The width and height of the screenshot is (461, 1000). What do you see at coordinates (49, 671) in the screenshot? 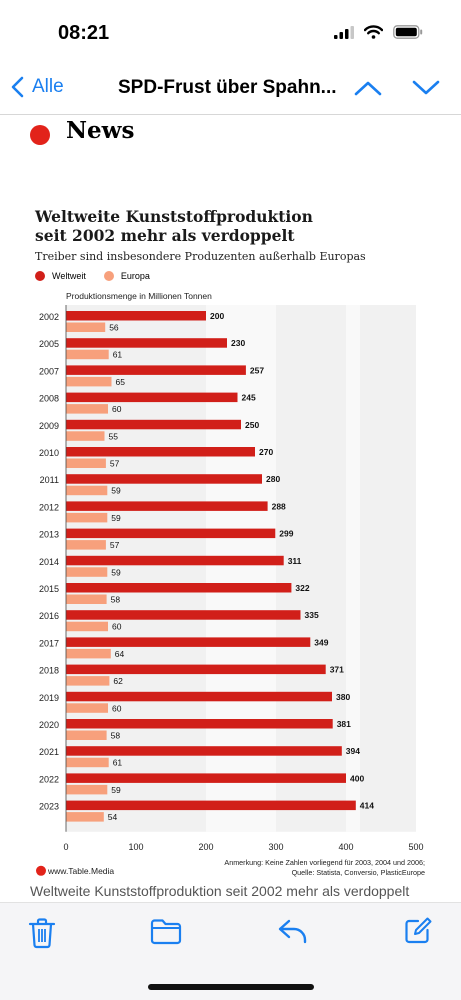
I see `category-label: 2018` at bounding box center [49, 671].